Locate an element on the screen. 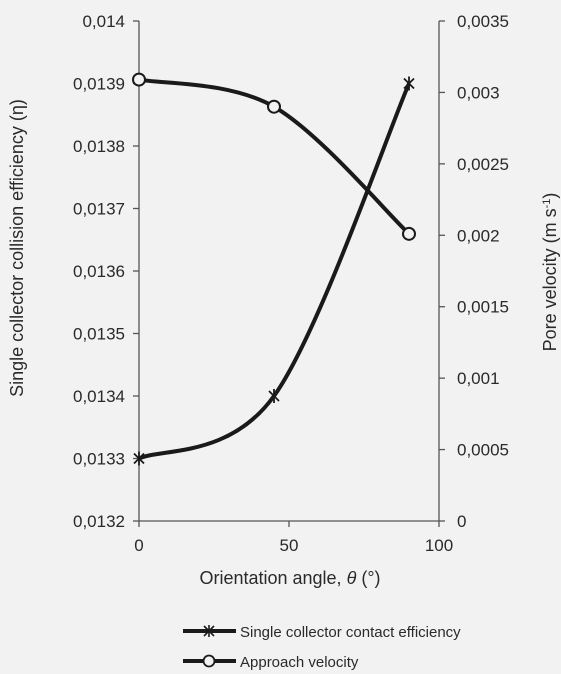 This screenshot has height=674, width=561. x-tick-label: 100 is located at coordinates (439, 545).